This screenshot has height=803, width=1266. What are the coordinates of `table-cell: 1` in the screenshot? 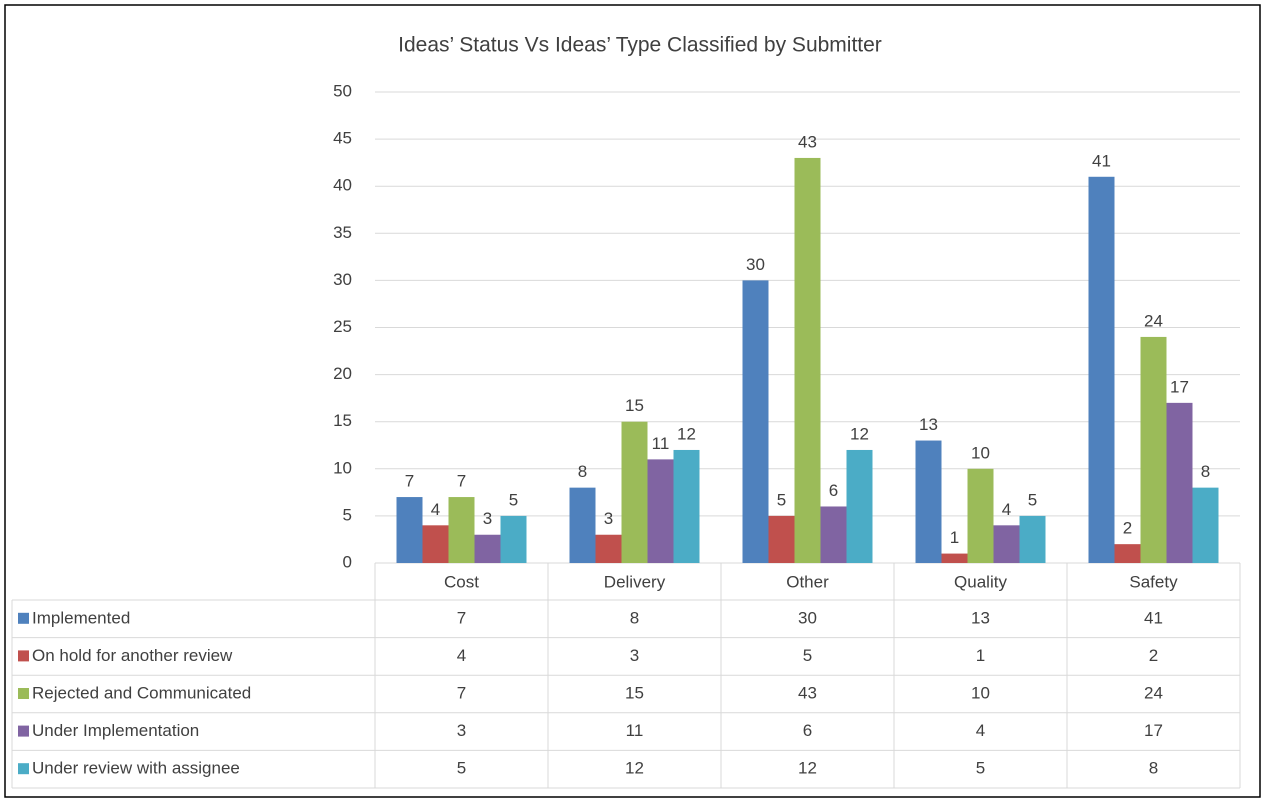 It's located at (980, 655).